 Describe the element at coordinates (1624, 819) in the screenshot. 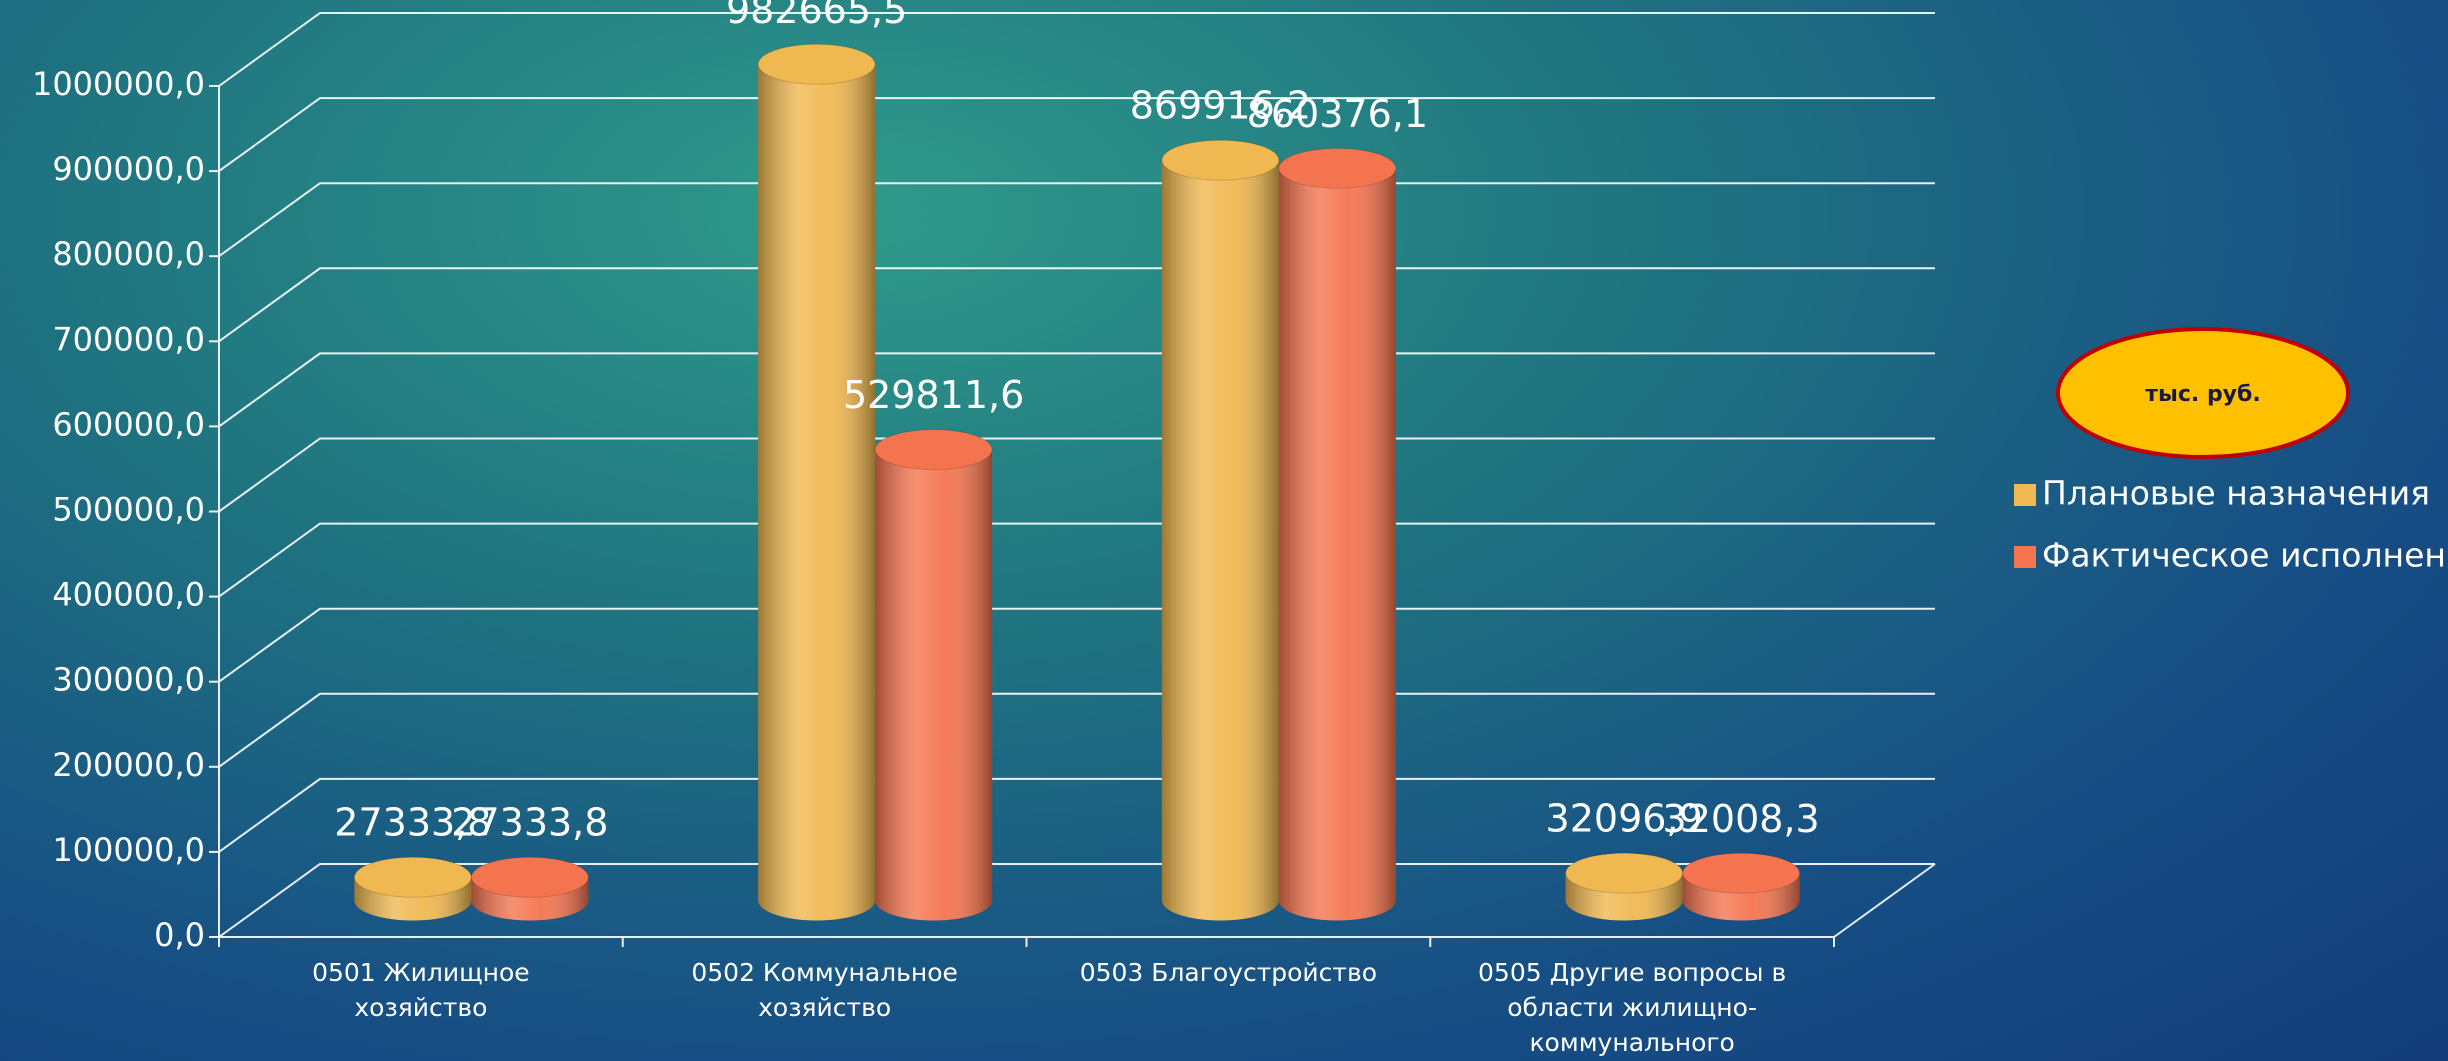

I see `value-label: 32096,9` at that location.